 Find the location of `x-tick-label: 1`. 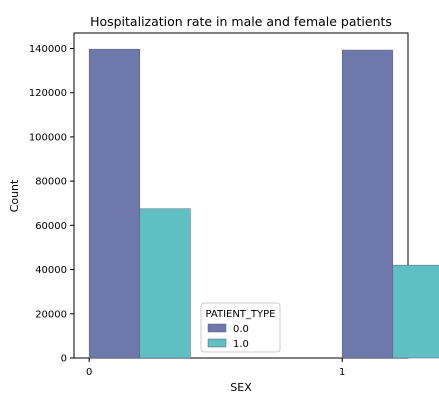

x-tick-label: 1 is located at coordinates (342, 372).